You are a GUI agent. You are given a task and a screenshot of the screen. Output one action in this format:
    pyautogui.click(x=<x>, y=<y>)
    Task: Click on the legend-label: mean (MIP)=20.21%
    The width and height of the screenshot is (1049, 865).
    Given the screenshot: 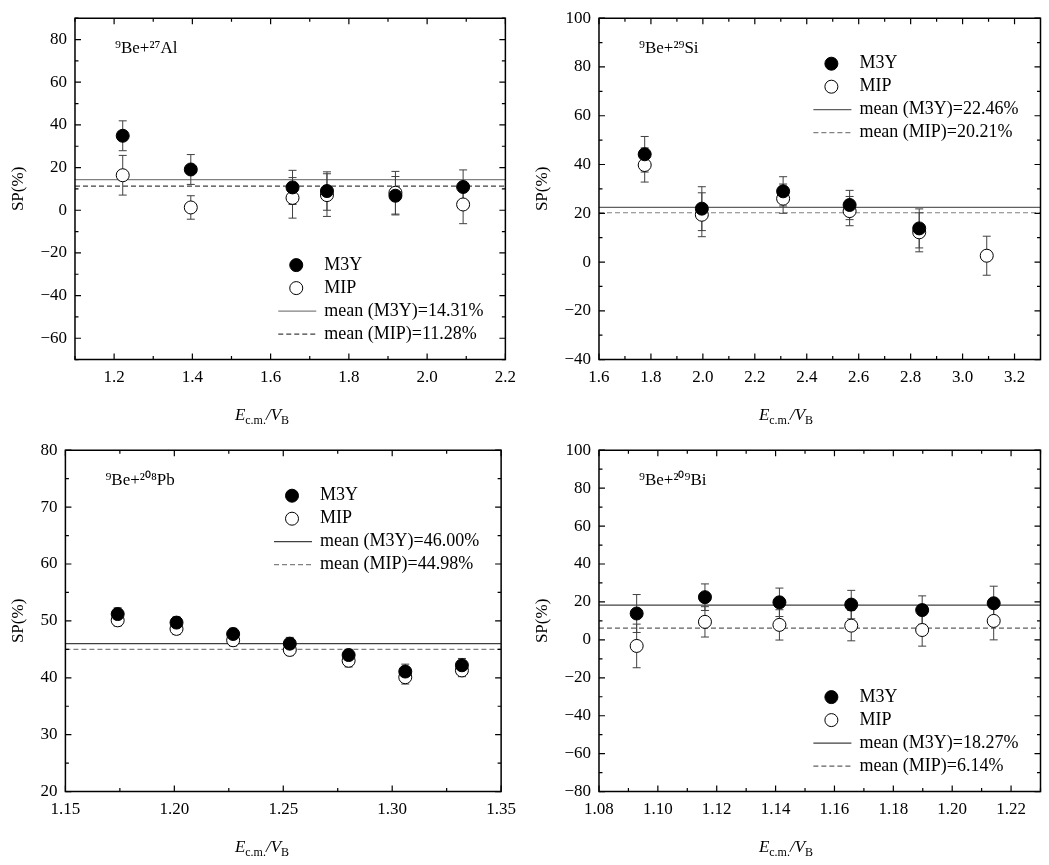 What is the action you would take?
    pyautogui.click(x=936, y=132)
    